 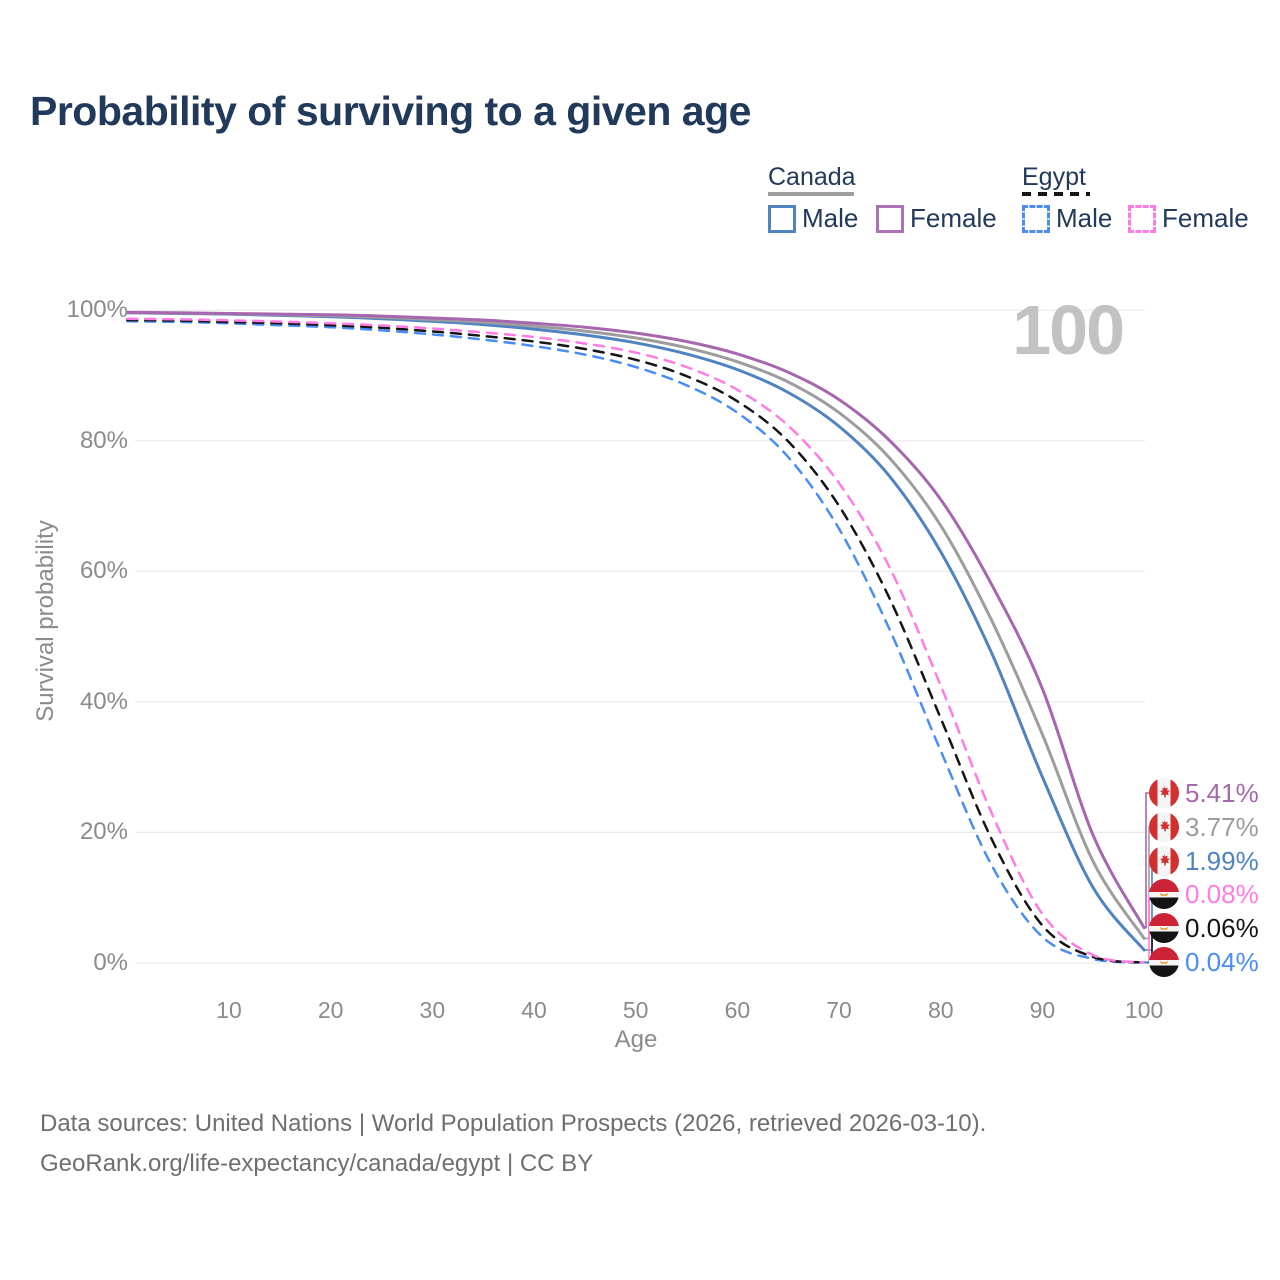 I want to click on y-tick-label: 100%, so click(x=97, y=310).